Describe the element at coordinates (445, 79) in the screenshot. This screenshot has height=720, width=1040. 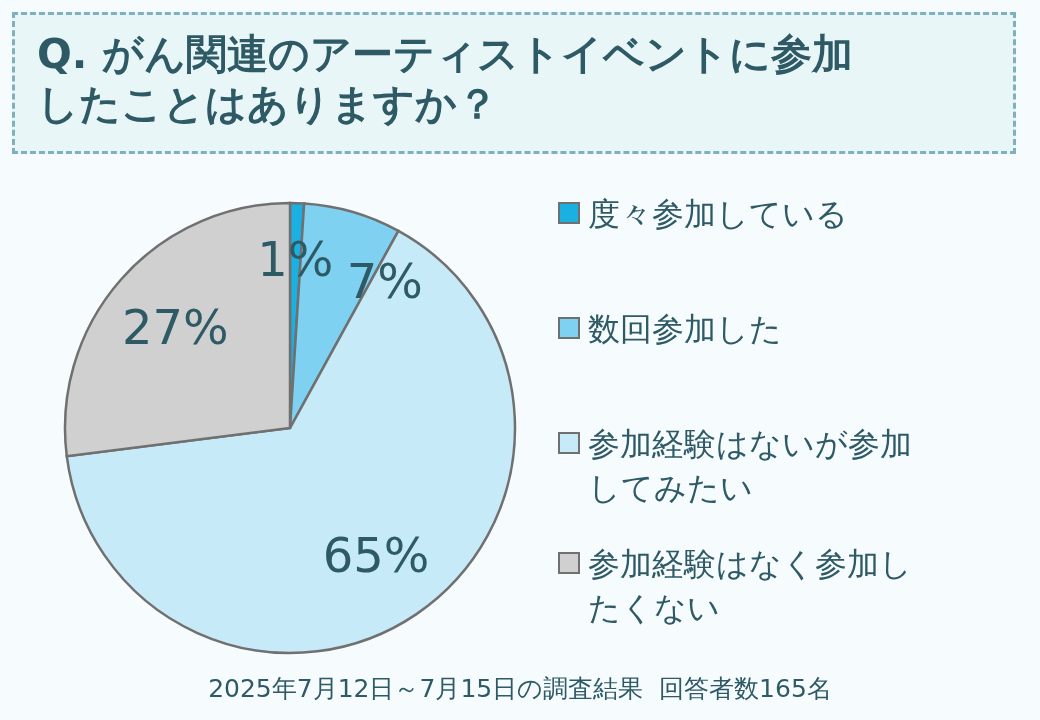
I see `chart-title: Q. がん関連のアーティストイベントに参加したことはありますか？` at that location.